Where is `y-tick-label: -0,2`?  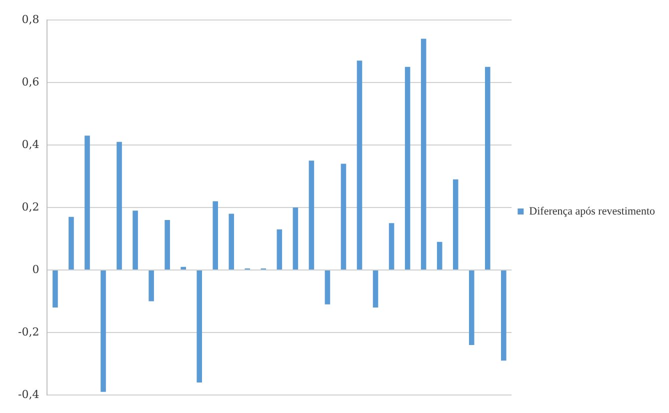
y-tick-label: -0,2 is located at coordinates (29, 331).